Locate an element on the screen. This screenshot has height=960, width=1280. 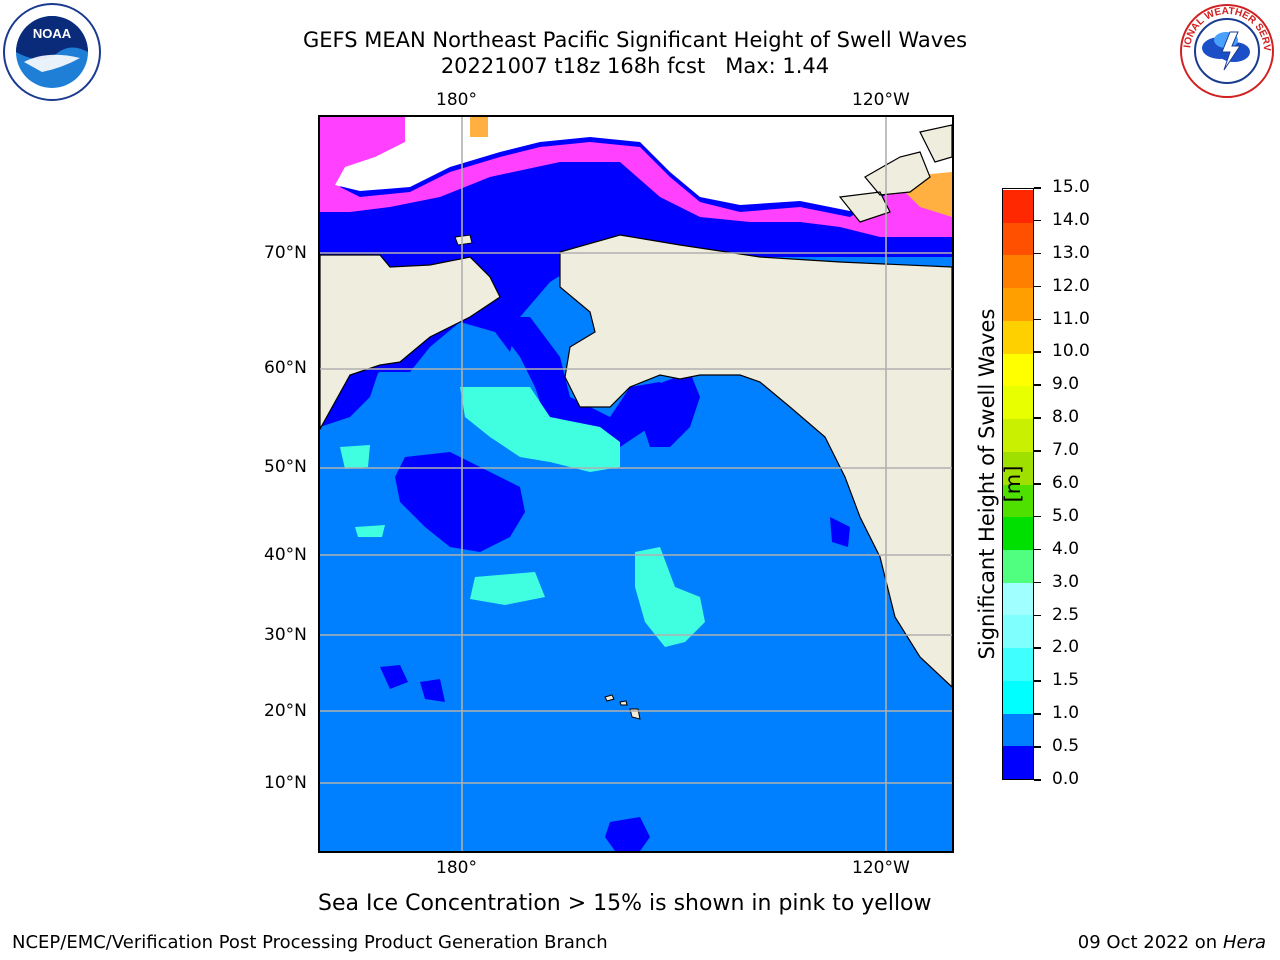
nws-logo: NATIONAL WEATHER SERVICE is located at coordinates (1225, 50).